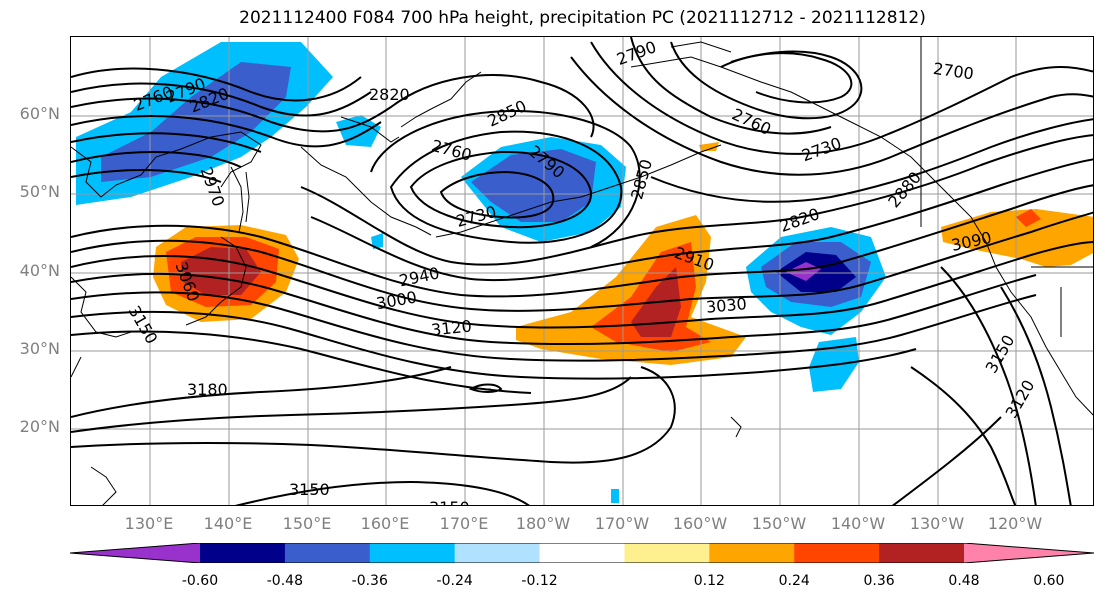 The height and width of the screenshot is (601, 1105). What do you see at coordinates (39, 113) in the screenshot?
I see `lat-label-60n: 60°N` at bounding box center [39, 113].